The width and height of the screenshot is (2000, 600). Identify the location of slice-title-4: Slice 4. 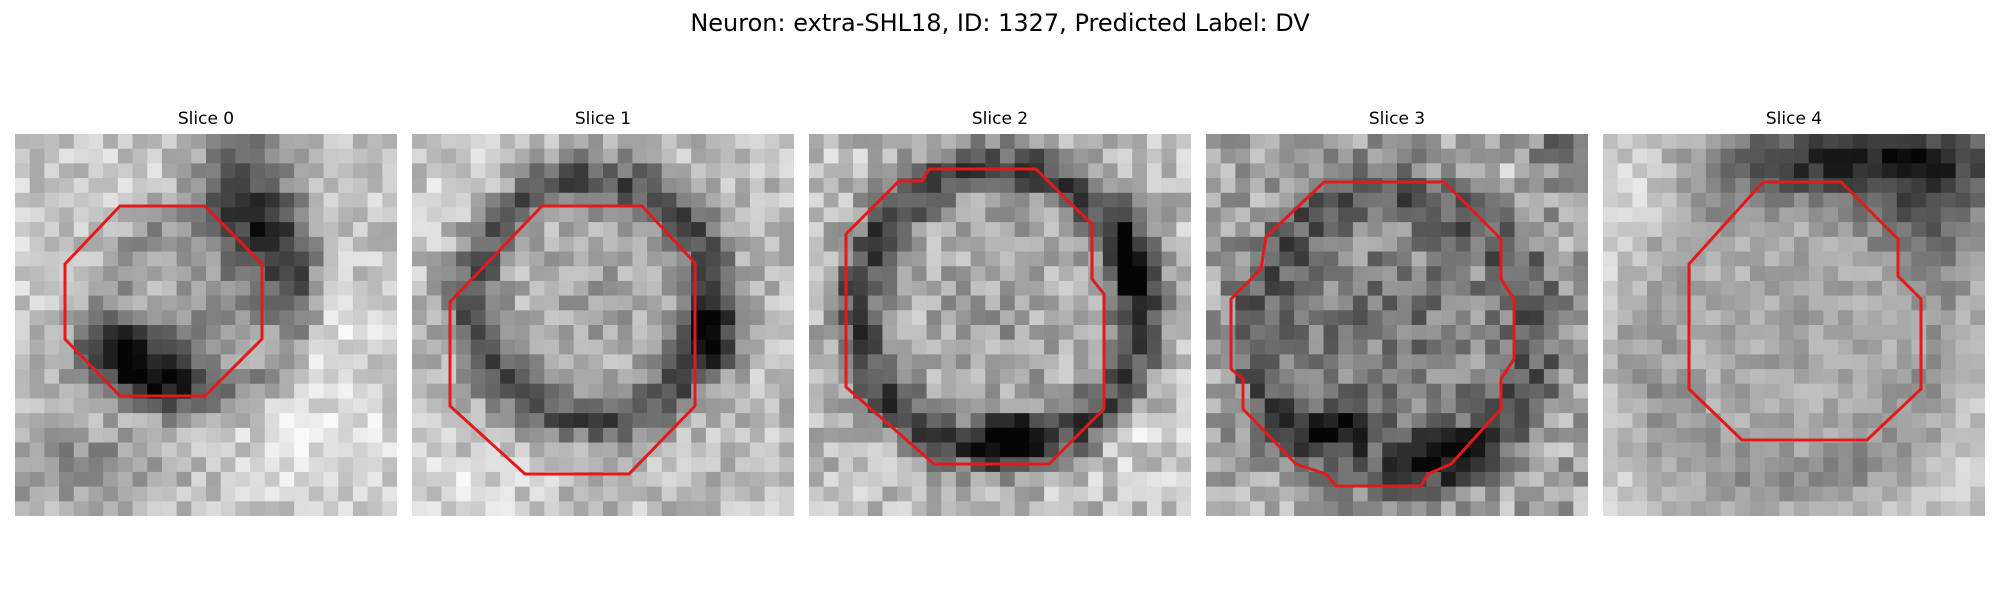
(1794, 119).